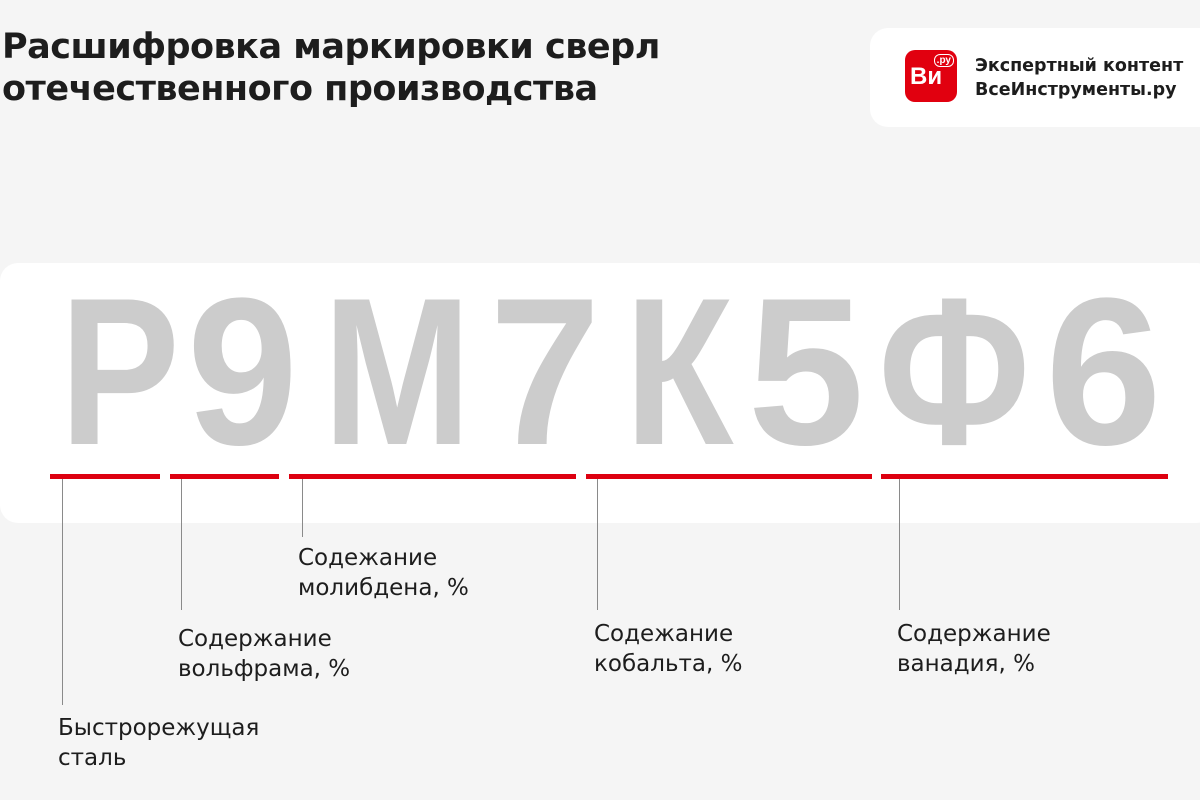 The width and height of the screenshot is (1200, 800). Describe the element at coordinates (1103, 371) in the screenshot. I see `marking-letter: 6` at that location.